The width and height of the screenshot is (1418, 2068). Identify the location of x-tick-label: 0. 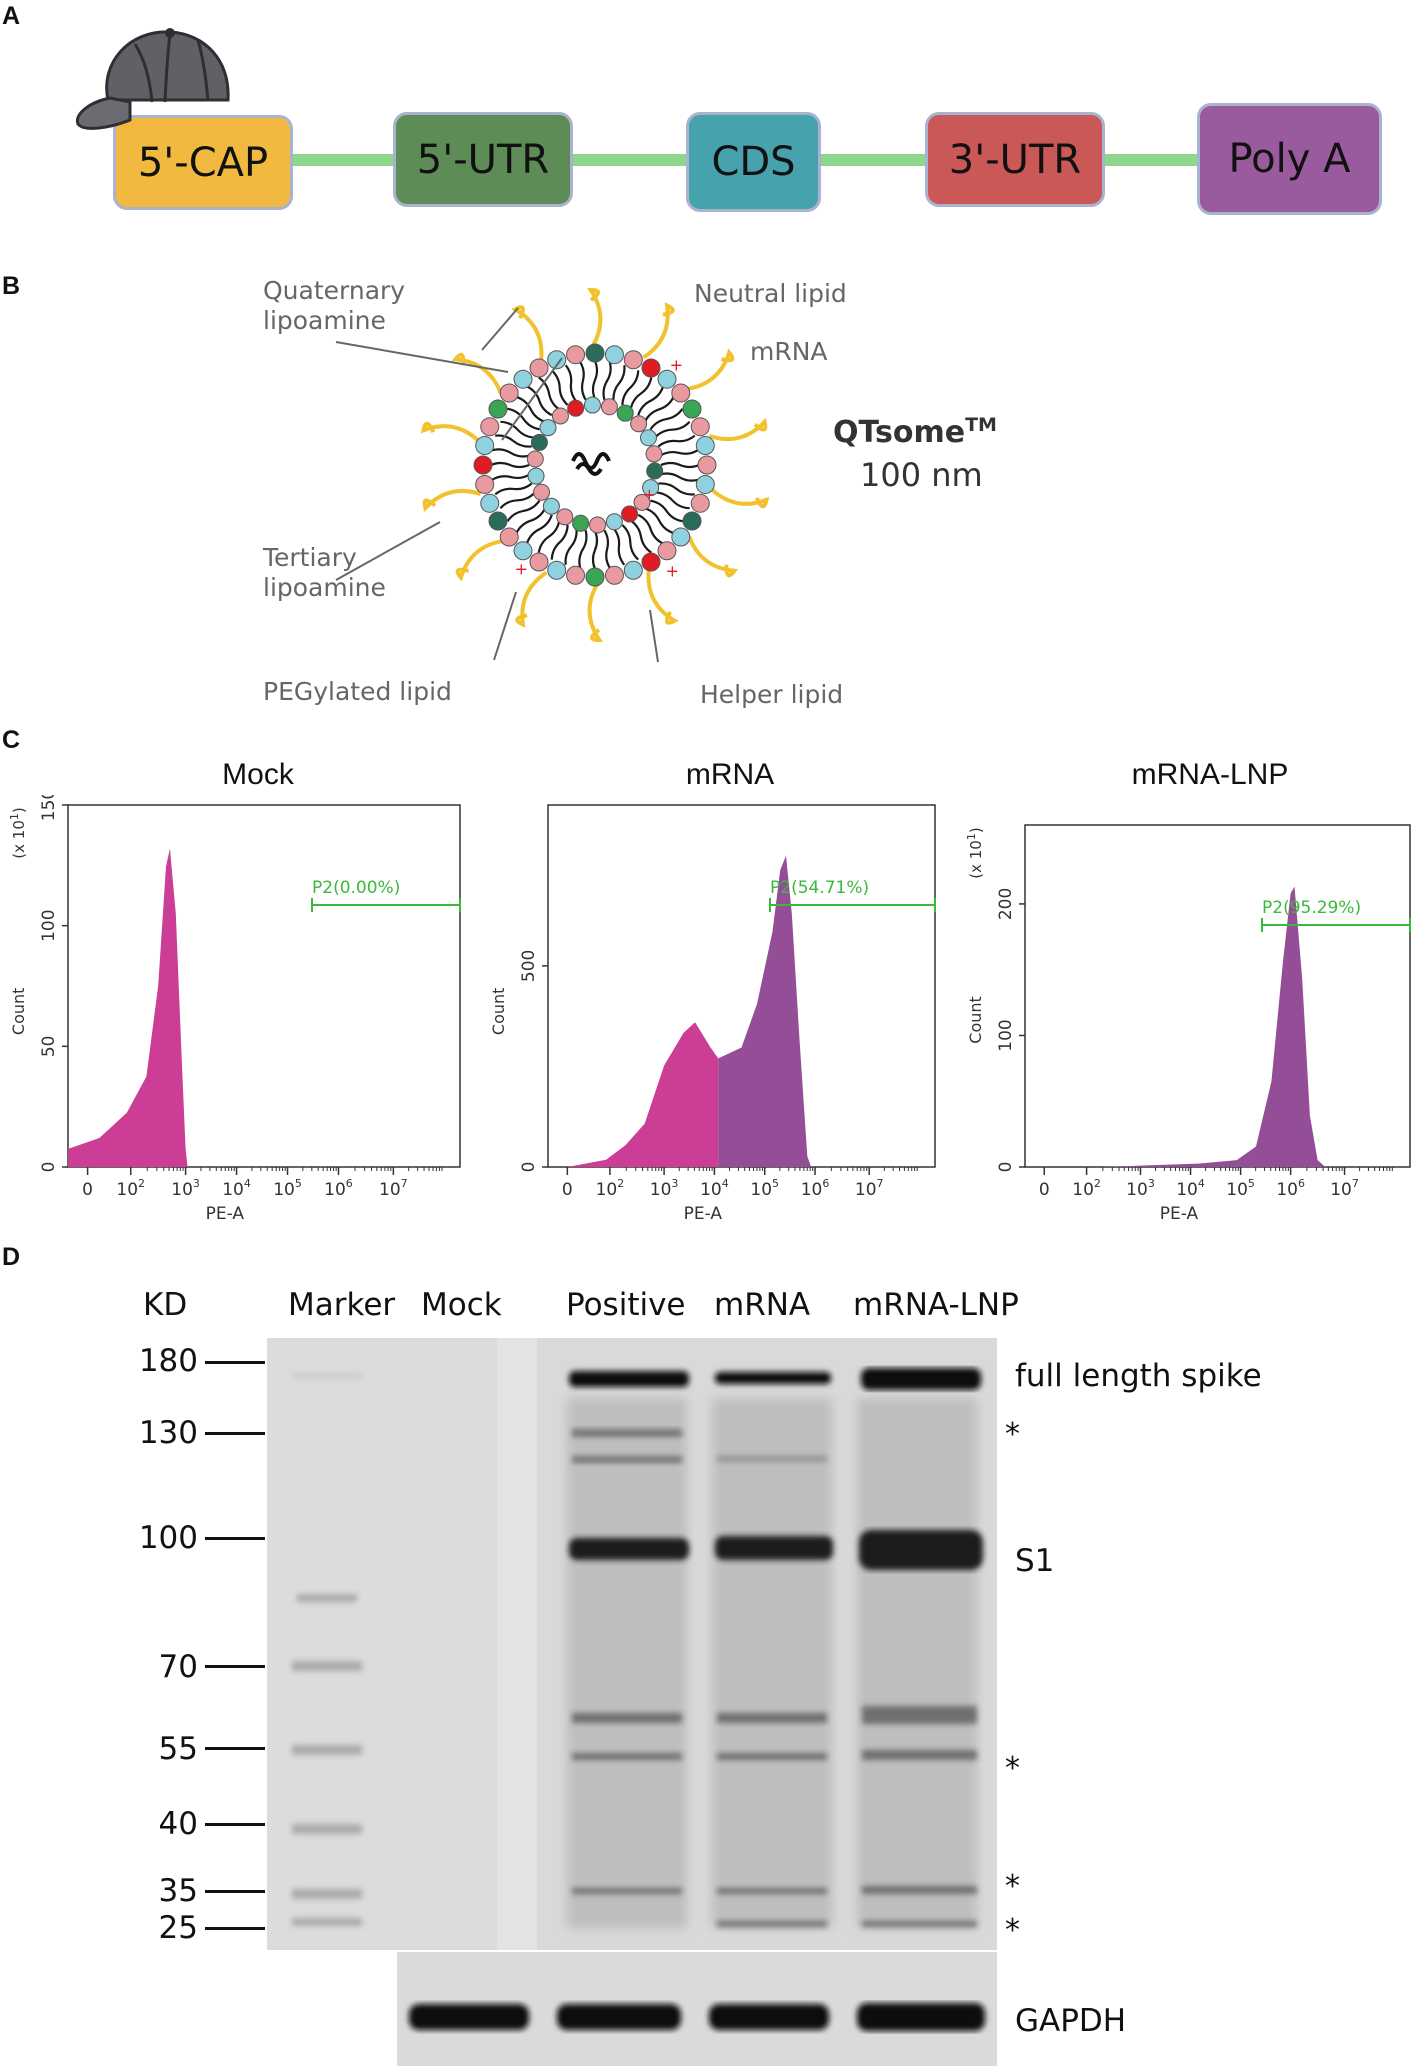
(87, 1190).